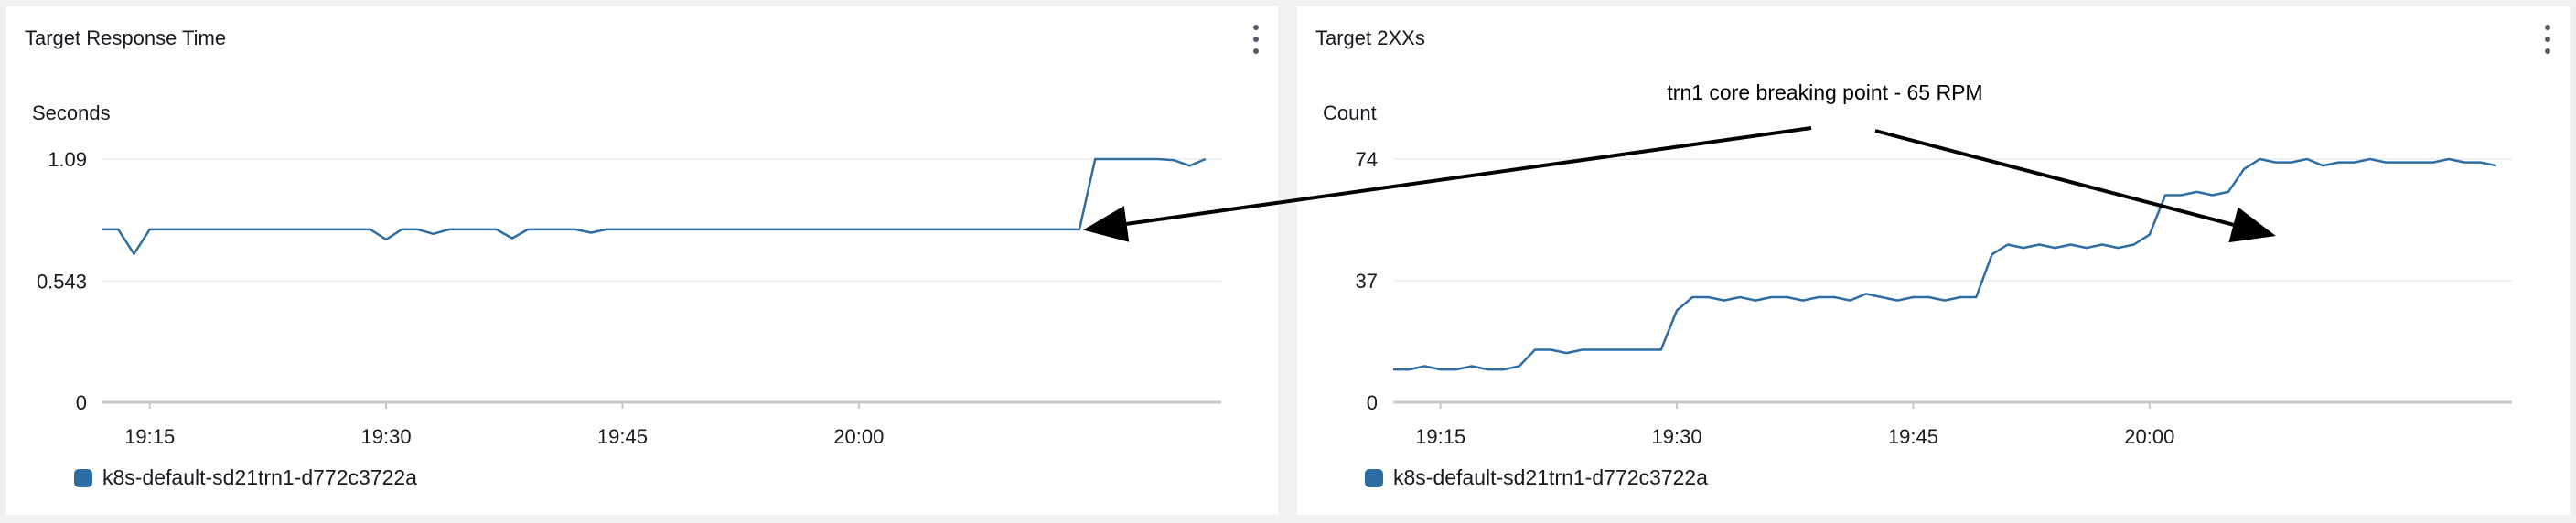 The image size is (2576, 523). Describe the element at coordinates (654, 206) in the screenshot. I see `series-line` at that location.